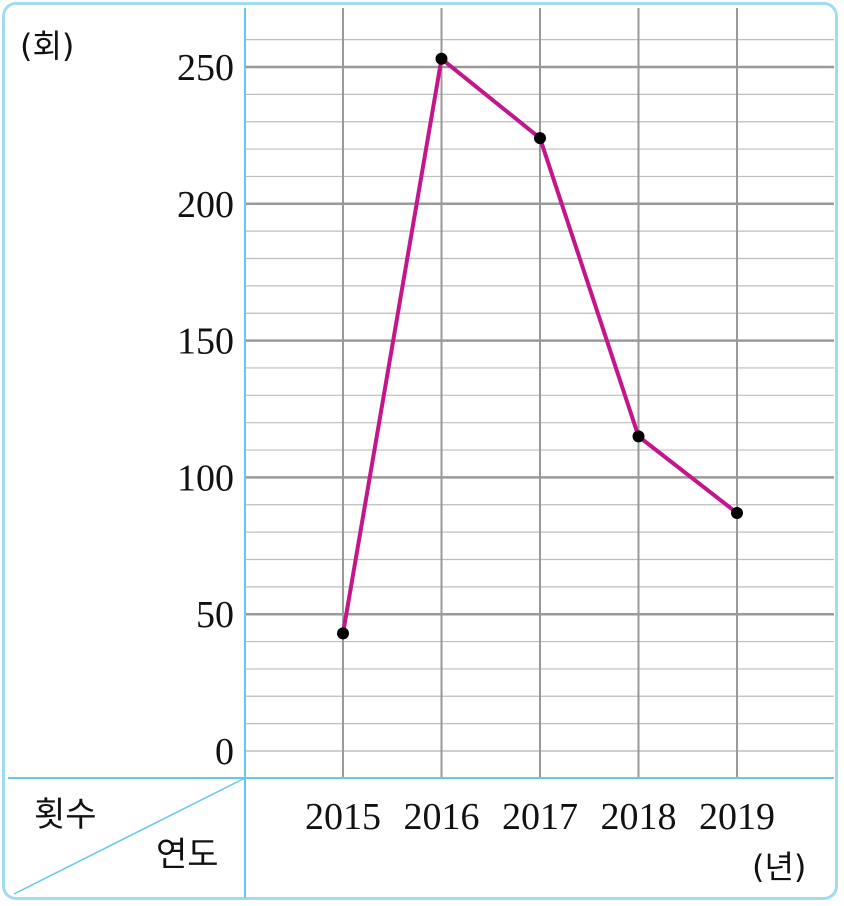  I want to click on corner-top-label: 횟수, so click(65, 815).